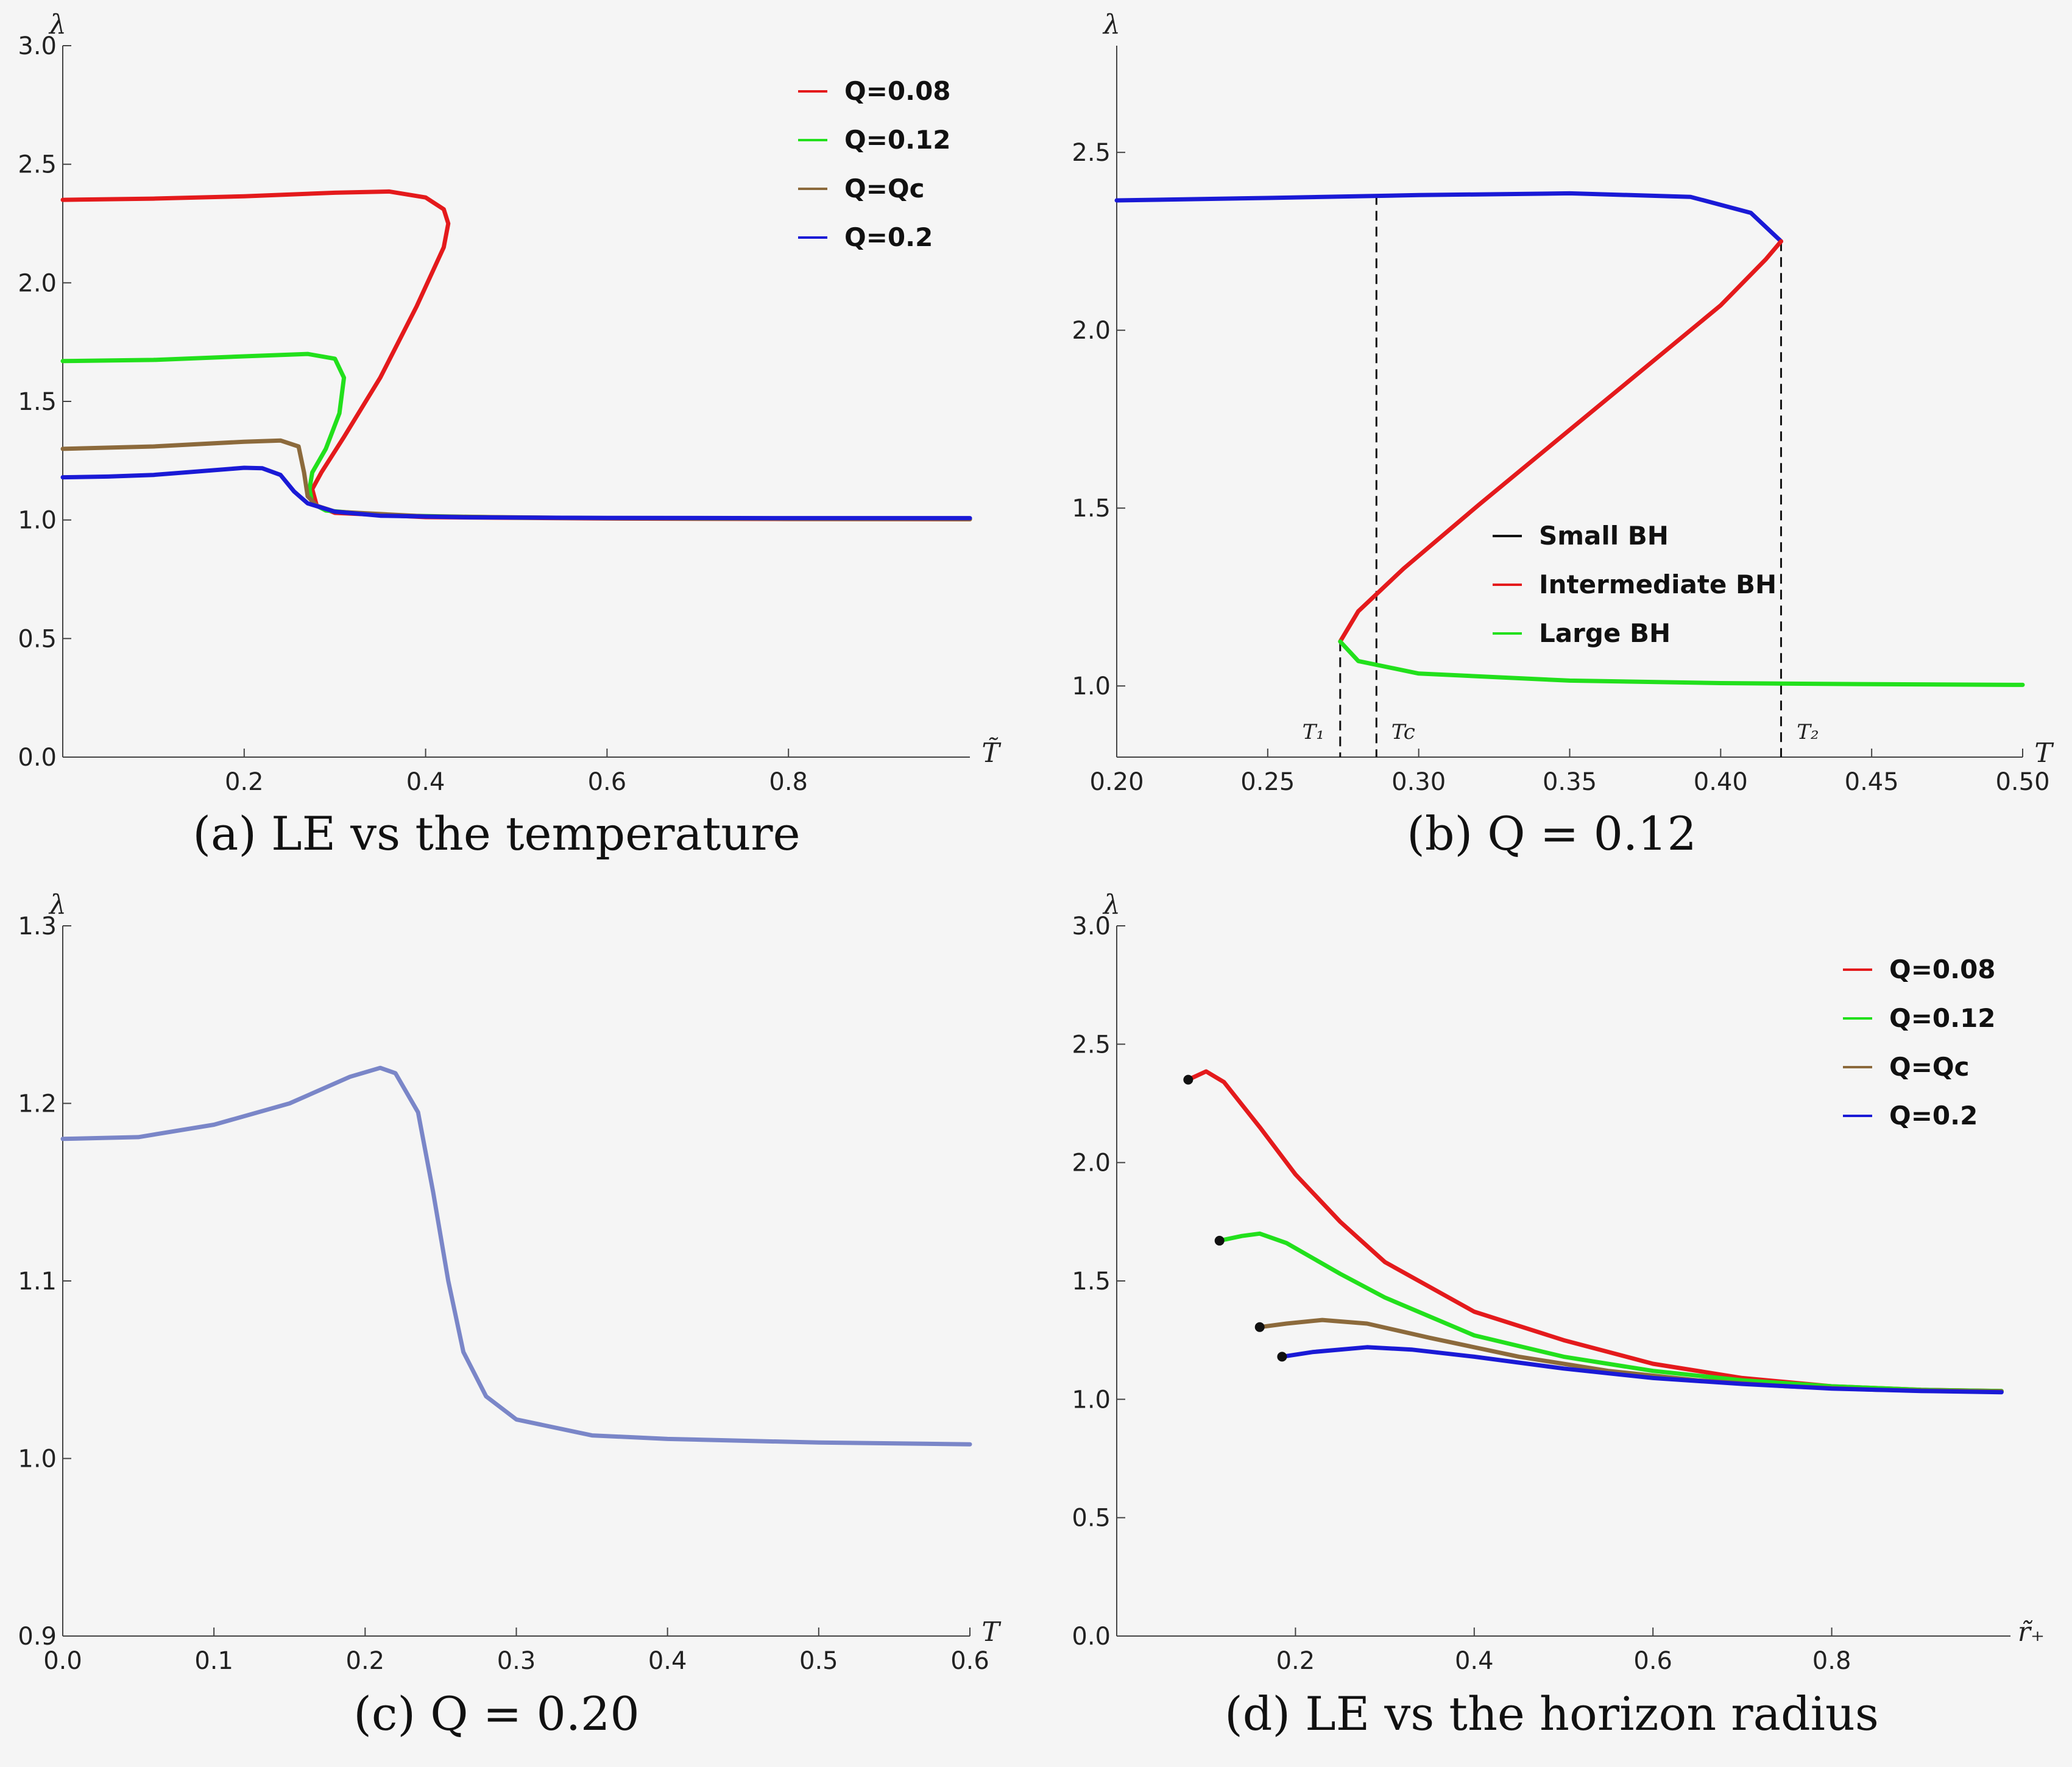 This screenshot has height=1767, width=2072. Describe the element at coordinates (2031, 1632) in the screenshot. I see `x-axis-label: r̃₊` at that location.